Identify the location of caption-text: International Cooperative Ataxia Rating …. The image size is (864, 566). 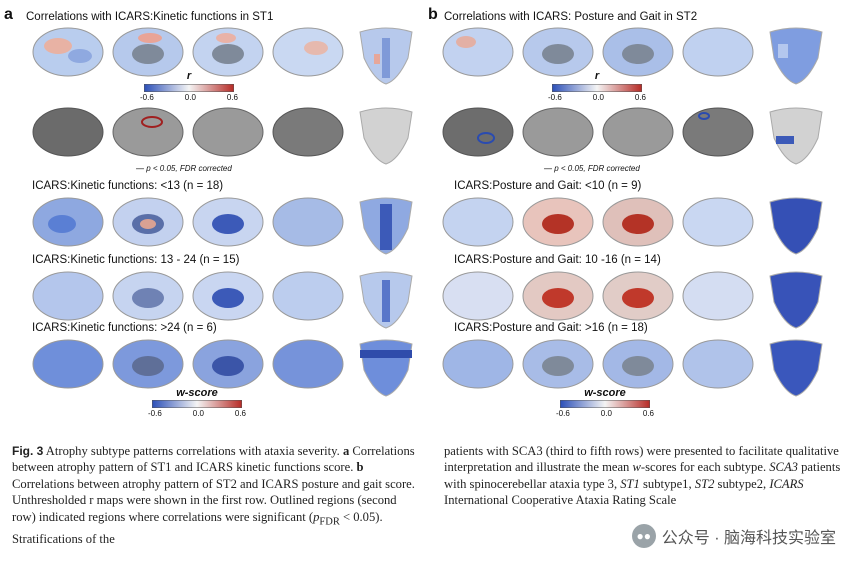
(560, 500).